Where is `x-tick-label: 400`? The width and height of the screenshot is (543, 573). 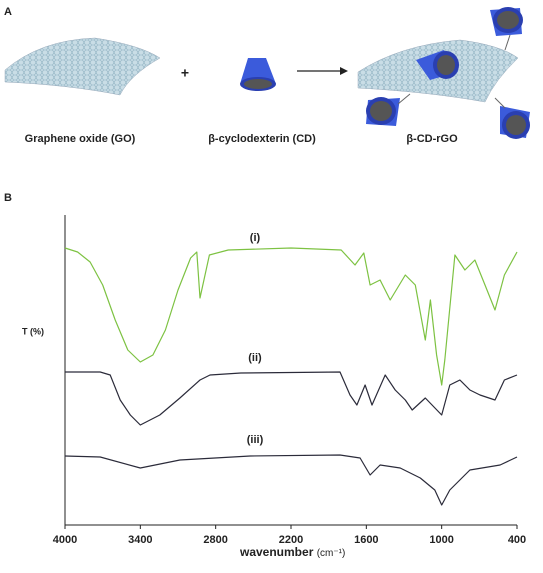
x-tick-label: 400 is located at coordinates (517, 540).